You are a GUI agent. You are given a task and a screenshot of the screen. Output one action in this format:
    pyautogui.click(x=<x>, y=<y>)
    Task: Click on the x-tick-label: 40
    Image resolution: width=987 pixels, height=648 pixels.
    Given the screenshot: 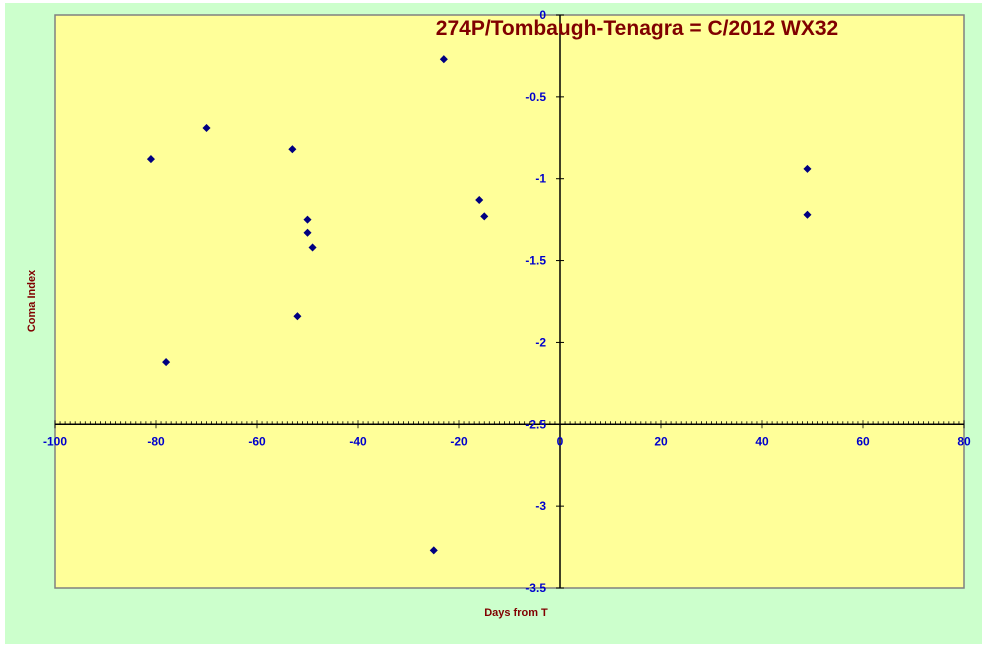 What is the action you would take?
    pyautogui.click(x=762, y=441)
    